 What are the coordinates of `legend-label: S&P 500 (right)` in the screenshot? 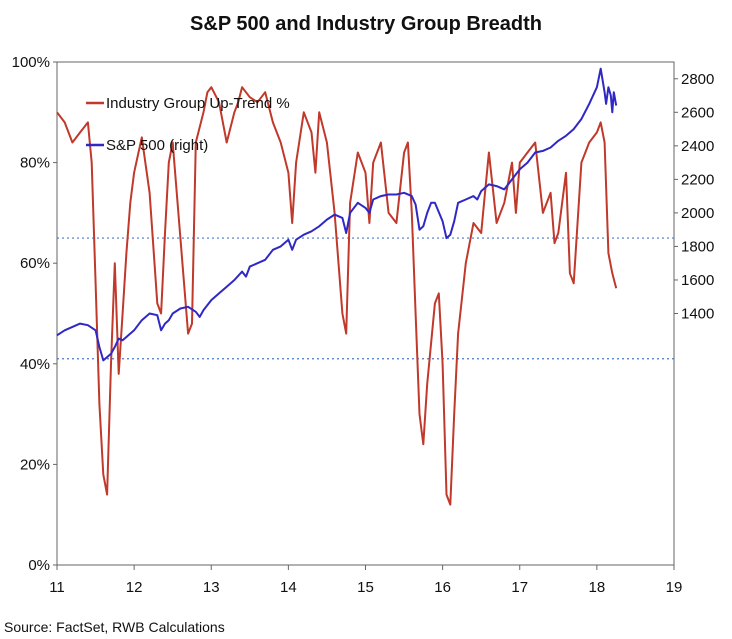 It's located at (157, 145).